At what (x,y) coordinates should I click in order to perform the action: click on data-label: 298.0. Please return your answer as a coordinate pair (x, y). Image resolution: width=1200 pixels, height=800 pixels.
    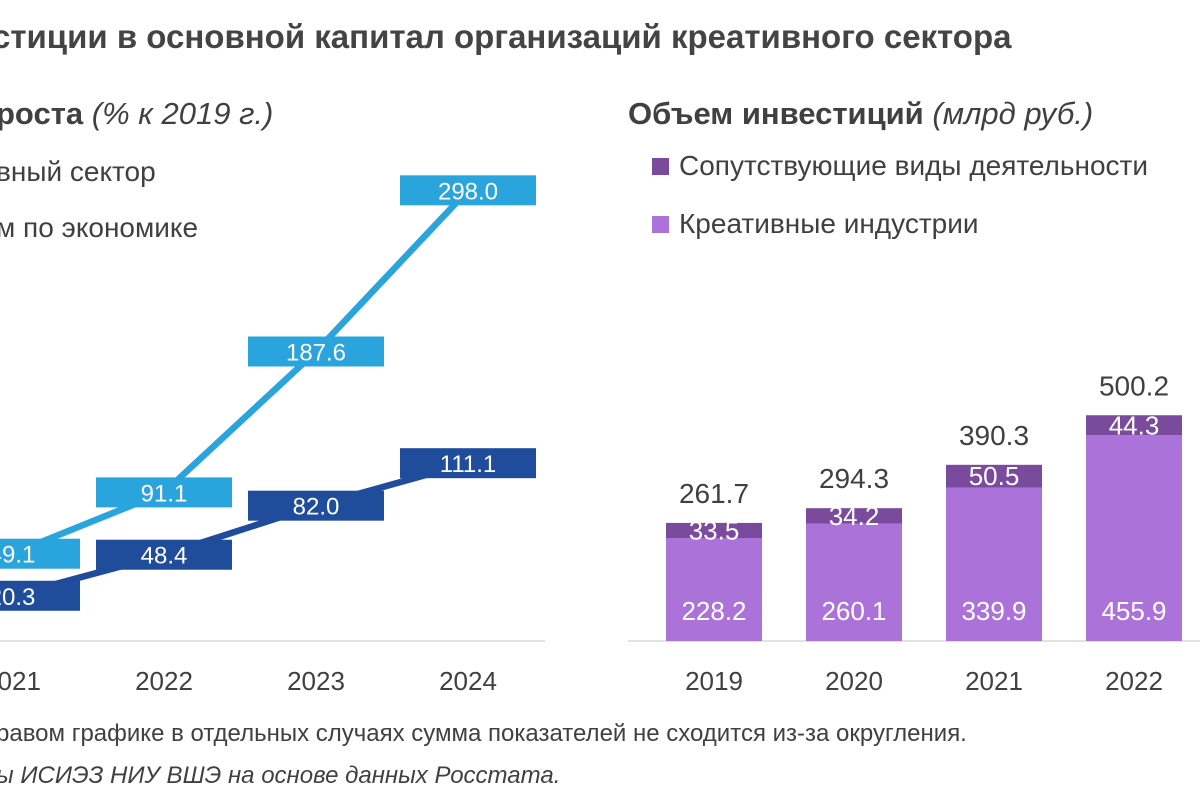
    Looking at the image, I should click on (468, 191).